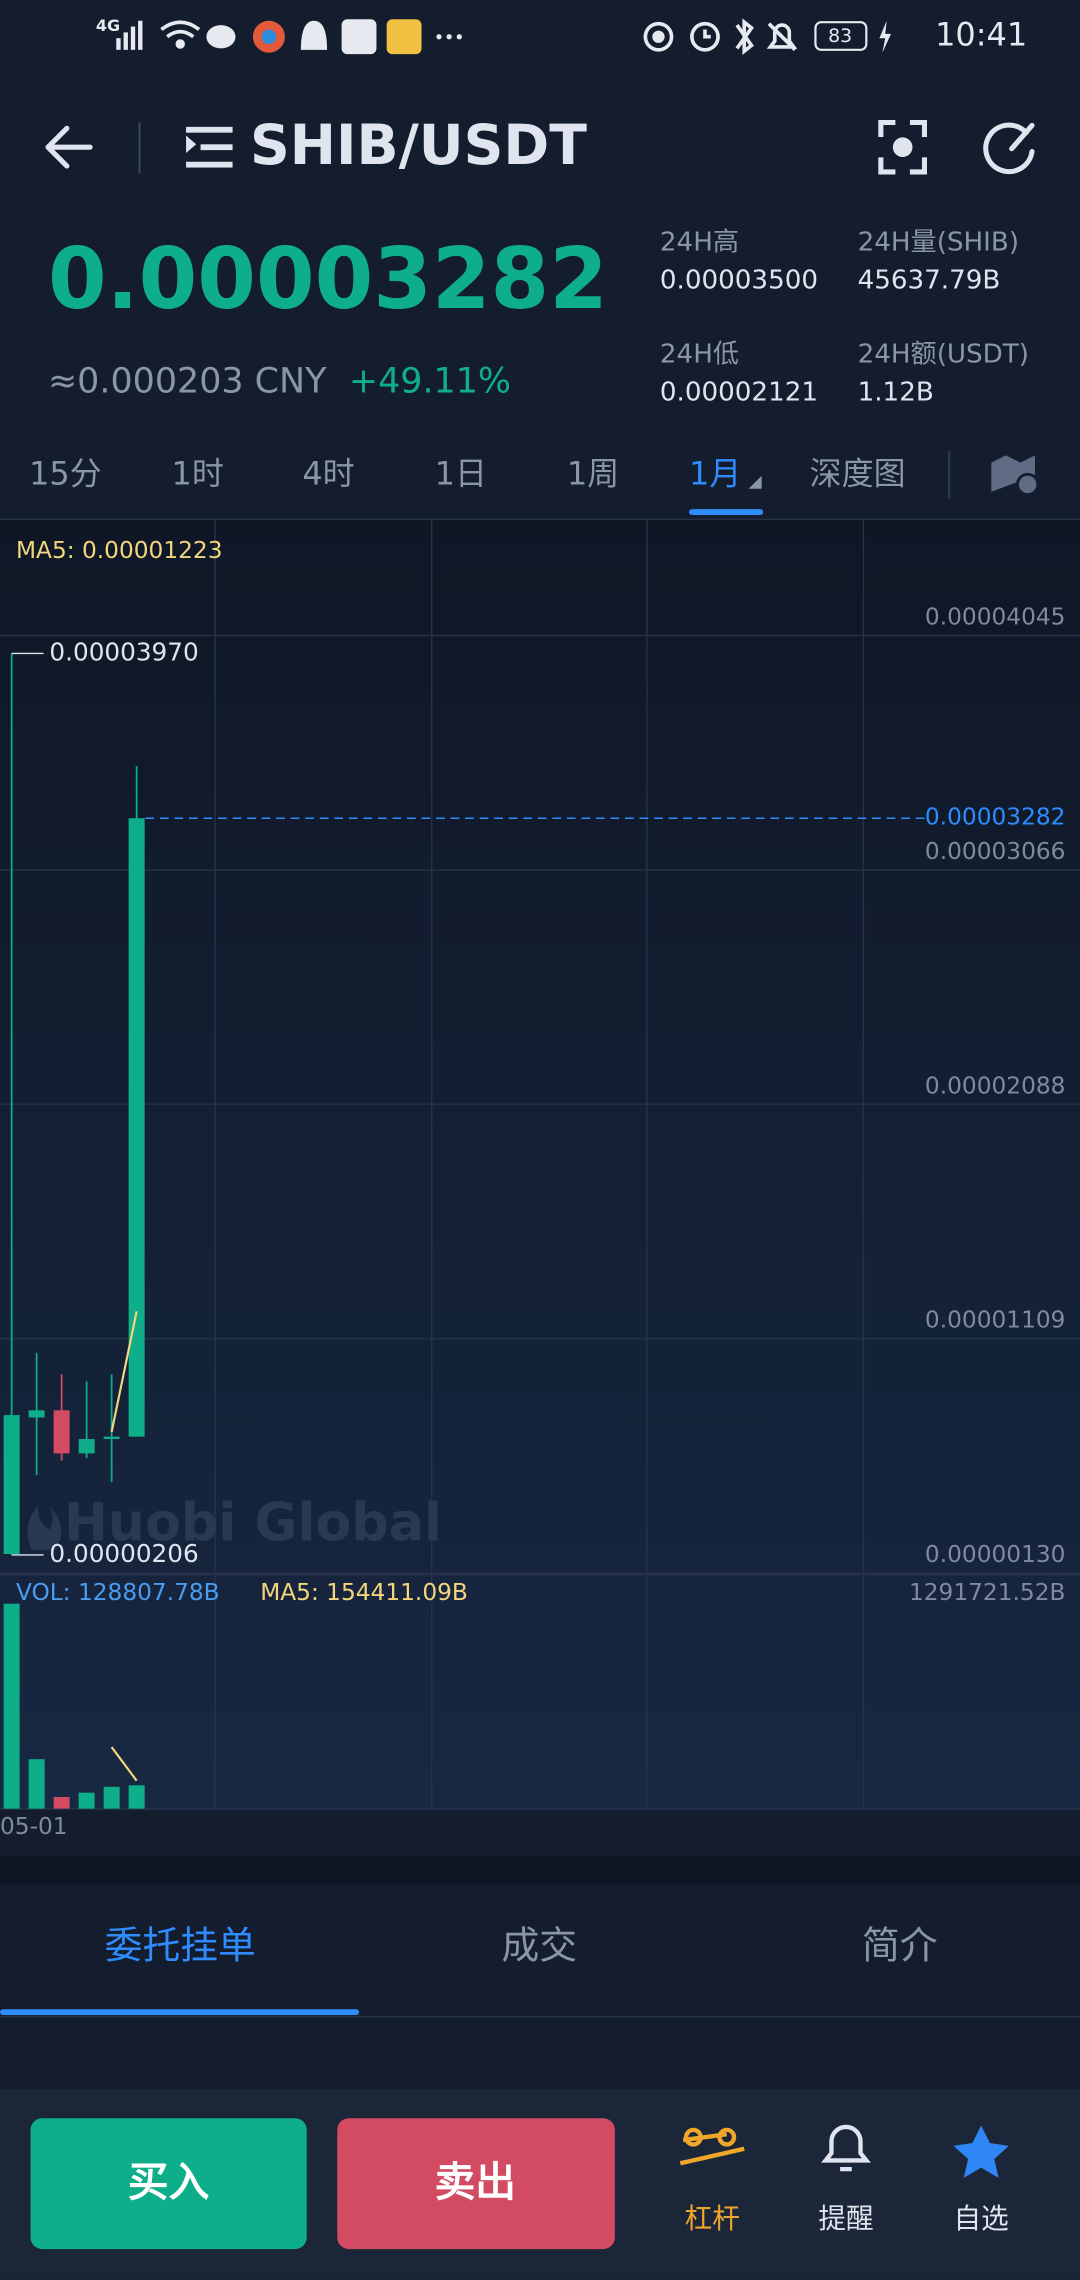 This screenshot has height=2280, width=1080. I want to click on ma-line, so click(124, 1372).